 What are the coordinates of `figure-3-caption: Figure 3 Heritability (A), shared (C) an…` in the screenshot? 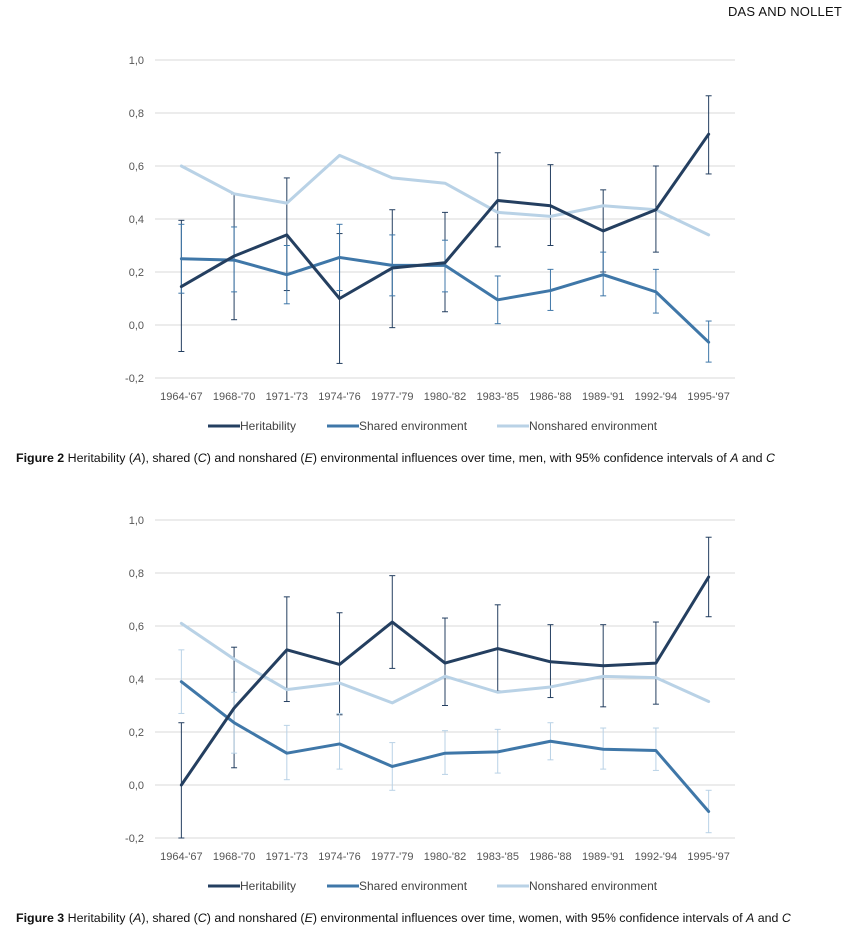 It's located at (403, 918).